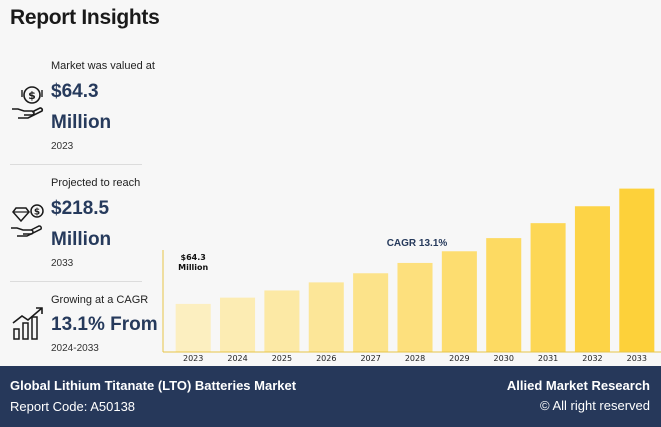 The height and width of the screenshot is (427, 661). I want to click on stat-label: Projected to reach, so click(96, 183).